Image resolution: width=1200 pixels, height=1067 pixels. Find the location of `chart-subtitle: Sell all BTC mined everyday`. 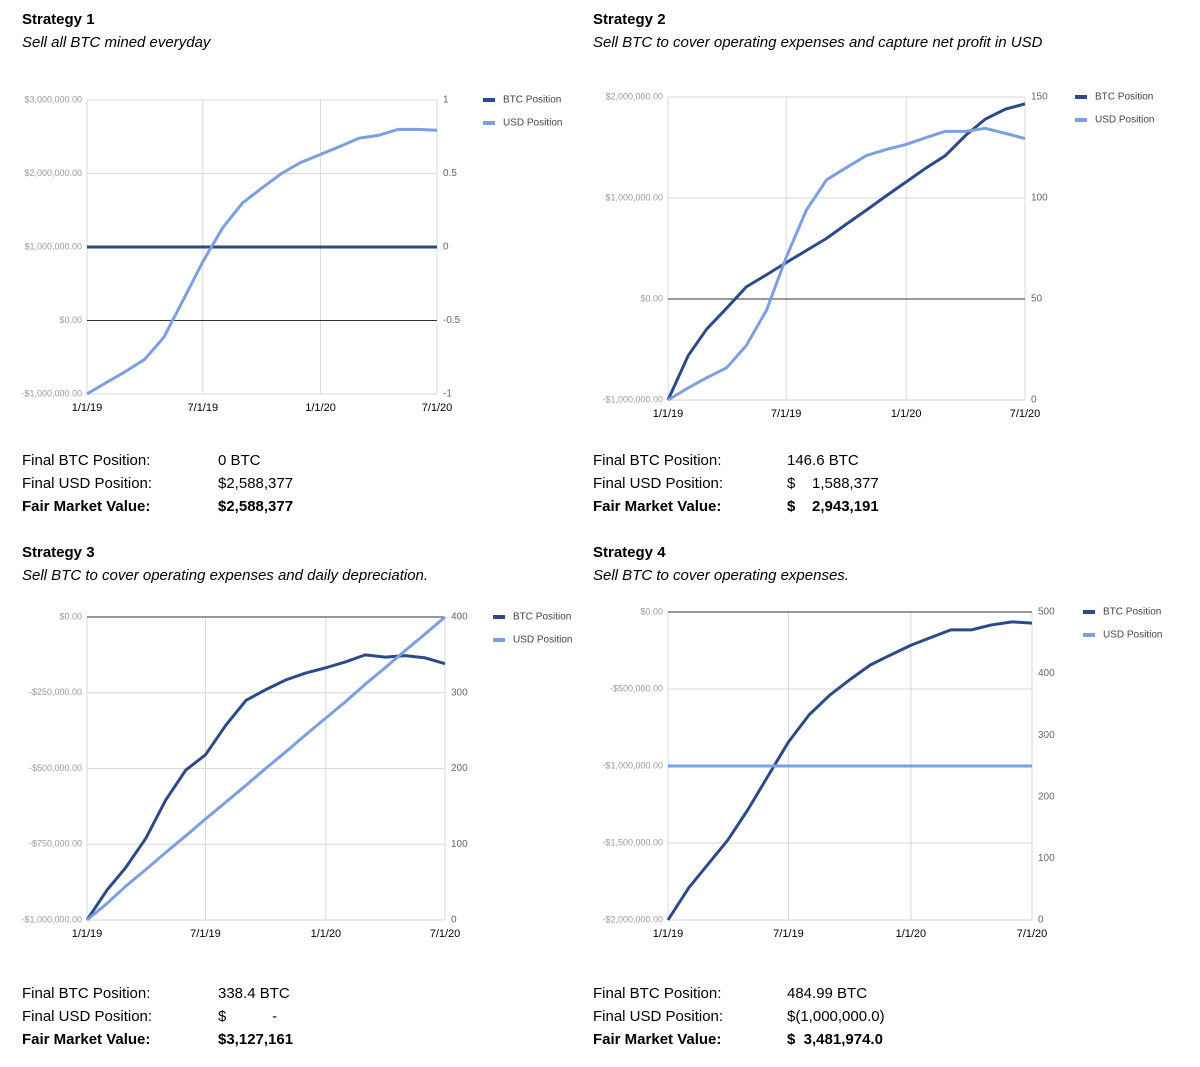

chart-subtitle: Sell all BTC mined everyday is located at coordinates (117, 42).